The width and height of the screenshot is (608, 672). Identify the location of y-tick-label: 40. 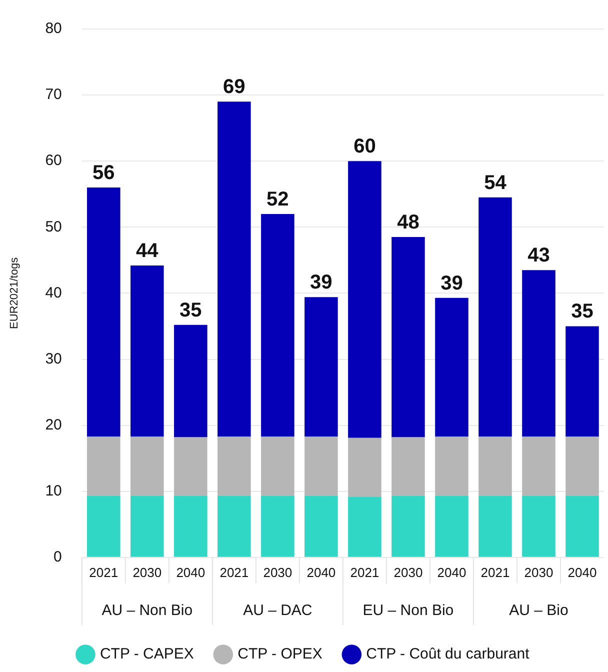
(53, 293).